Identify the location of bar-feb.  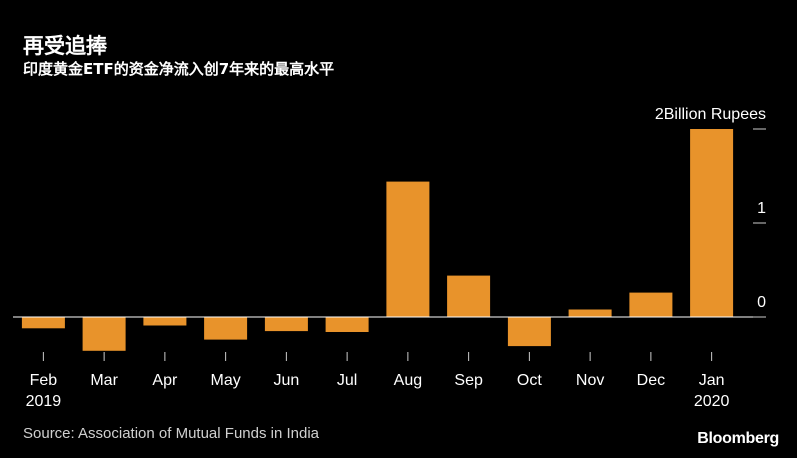
(43, 323).